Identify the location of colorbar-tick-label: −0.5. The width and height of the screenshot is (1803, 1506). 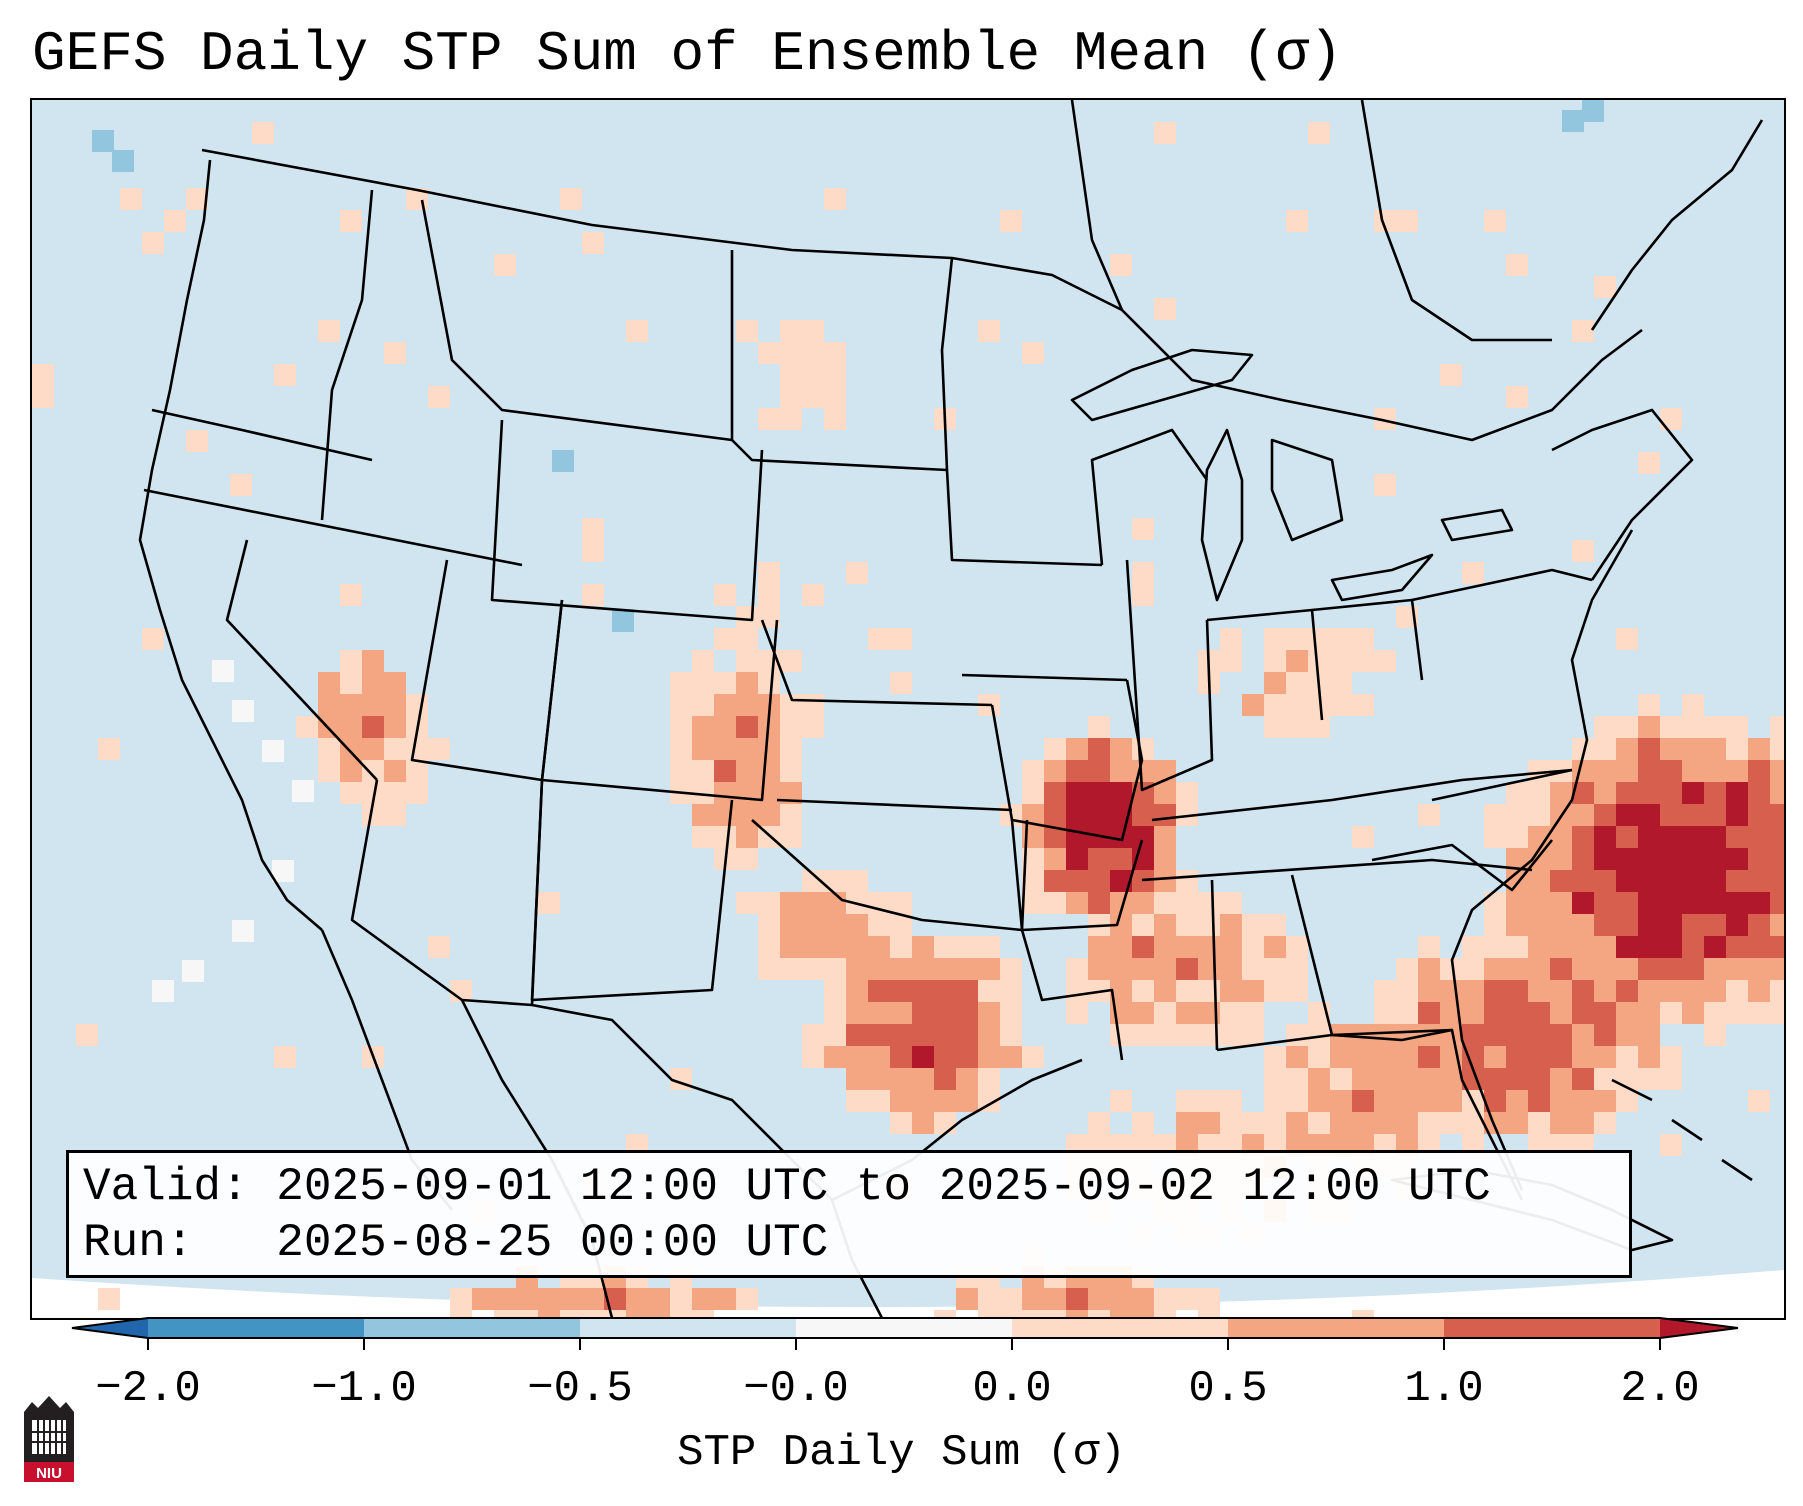
(580, 1387).